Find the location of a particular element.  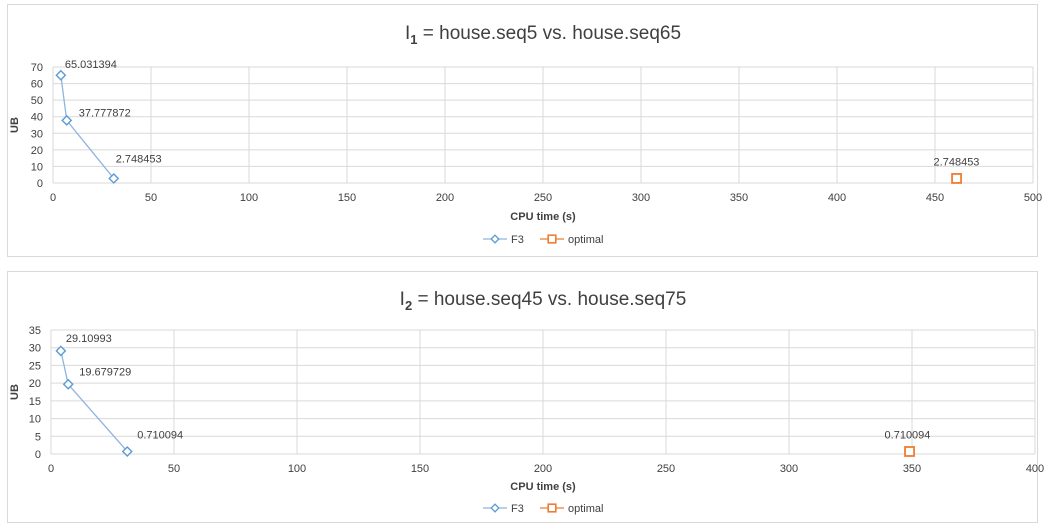

series-line-f3 is located at coordinates (87, 127).